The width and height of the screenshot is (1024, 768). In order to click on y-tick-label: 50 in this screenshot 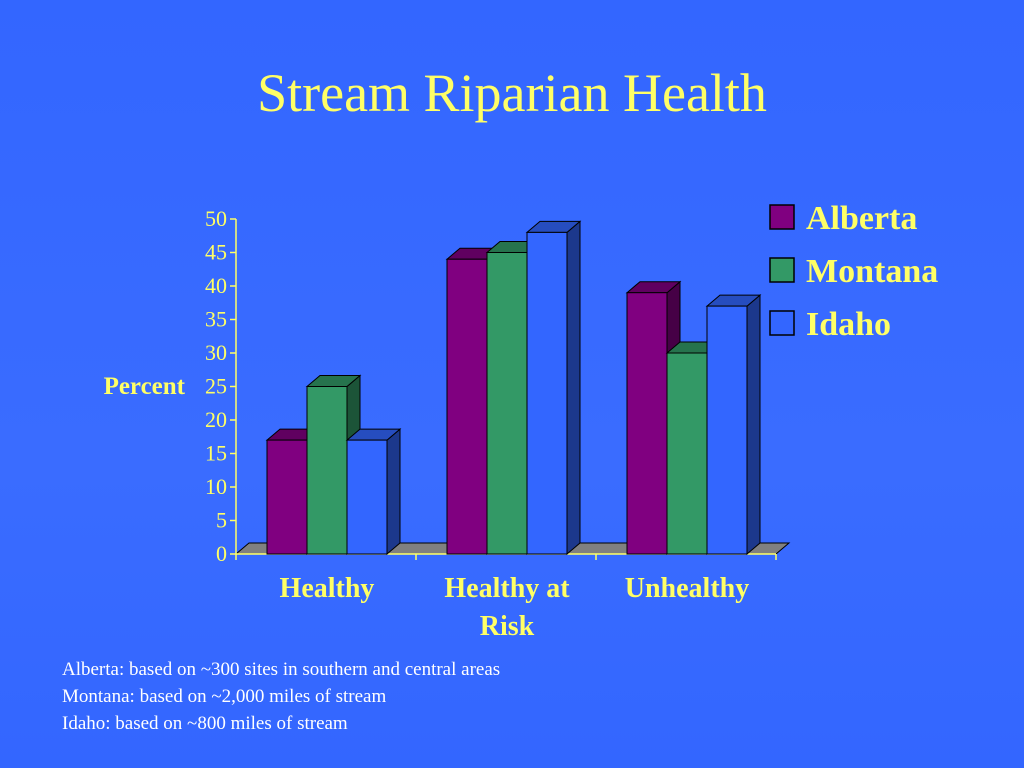, I will do `click(216, 218)`.